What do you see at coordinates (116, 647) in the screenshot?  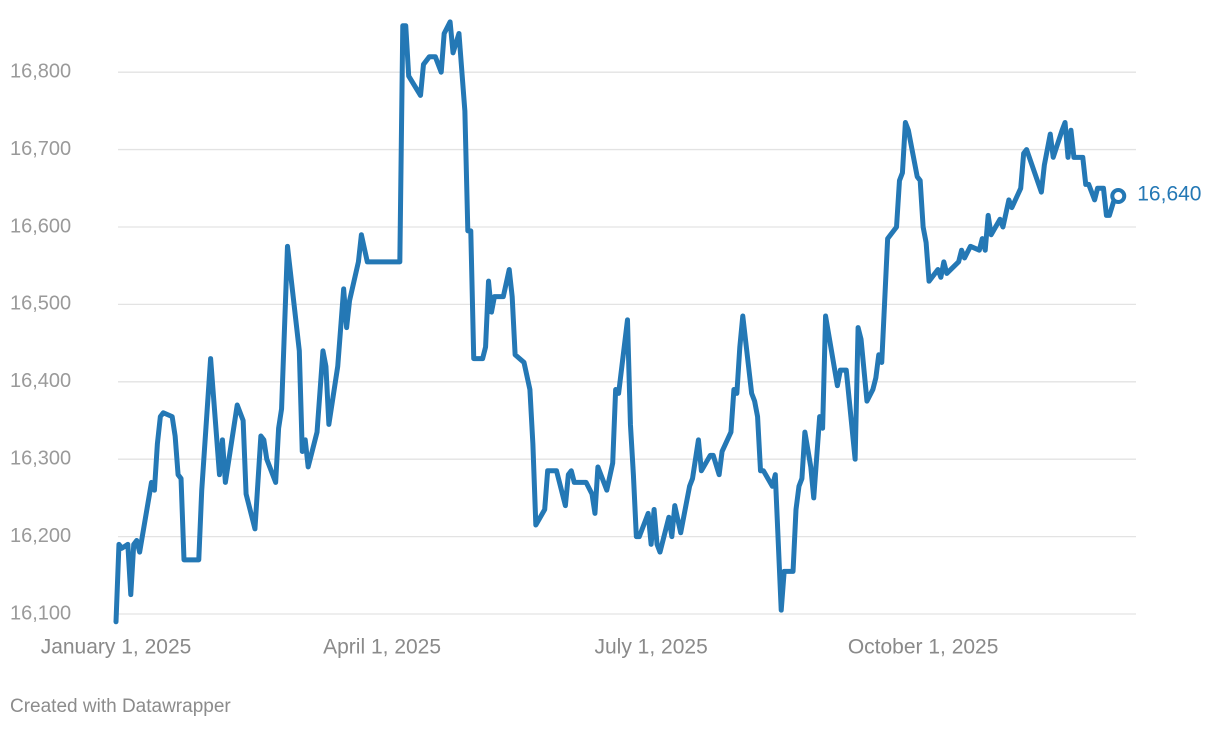 I see `x-tick-label: January 1, 2025` at bounding box center [116, 647].